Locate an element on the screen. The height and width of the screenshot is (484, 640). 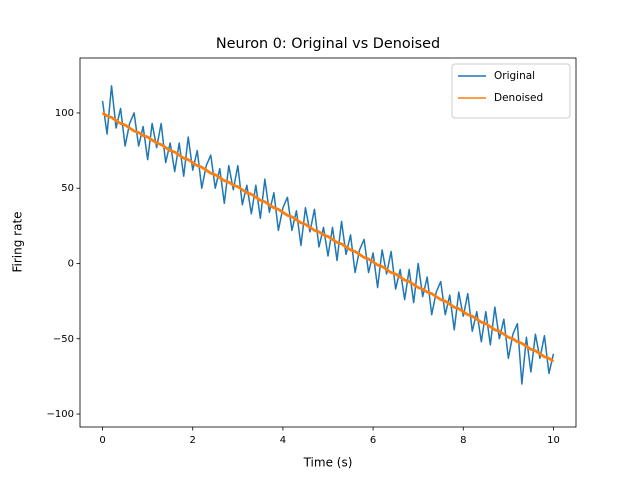
y-tick-label: 50 is located at coordinates (67, 188).